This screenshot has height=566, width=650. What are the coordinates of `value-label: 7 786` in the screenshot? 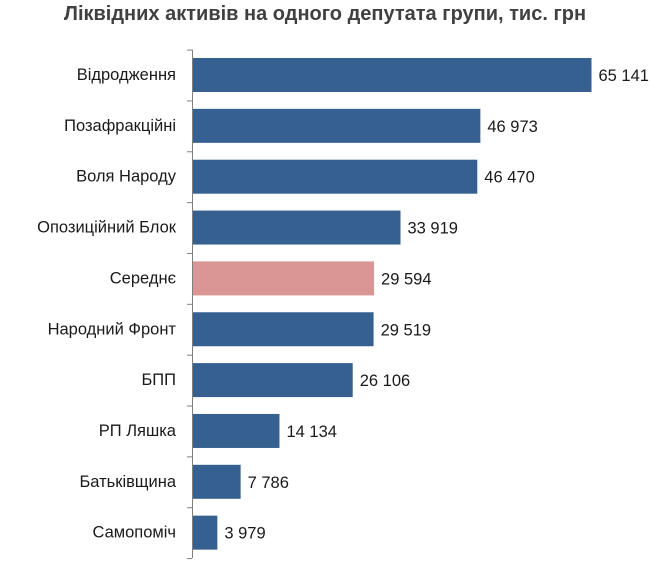 It's located at (268, 483).